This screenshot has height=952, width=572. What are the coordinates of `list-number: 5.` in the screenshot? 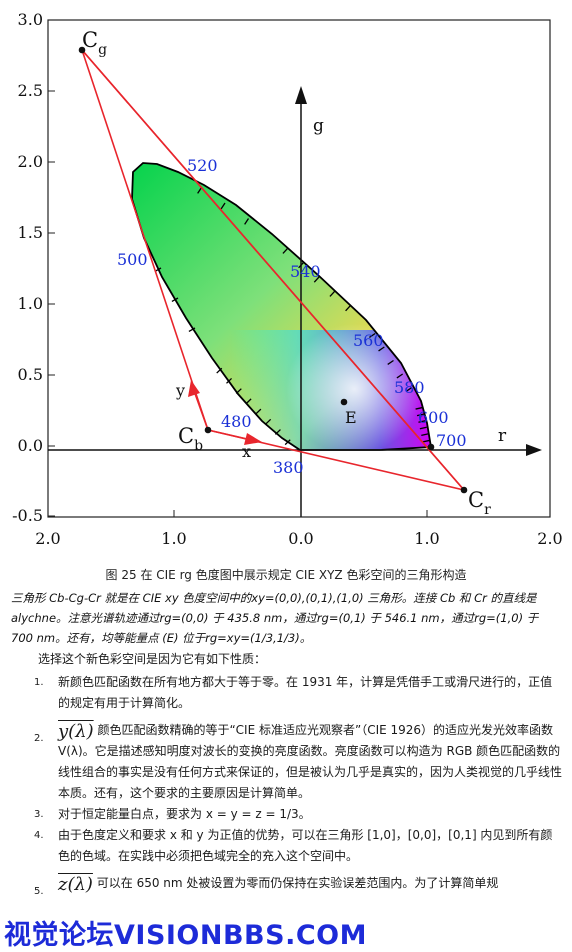 It's located at (39, 891).